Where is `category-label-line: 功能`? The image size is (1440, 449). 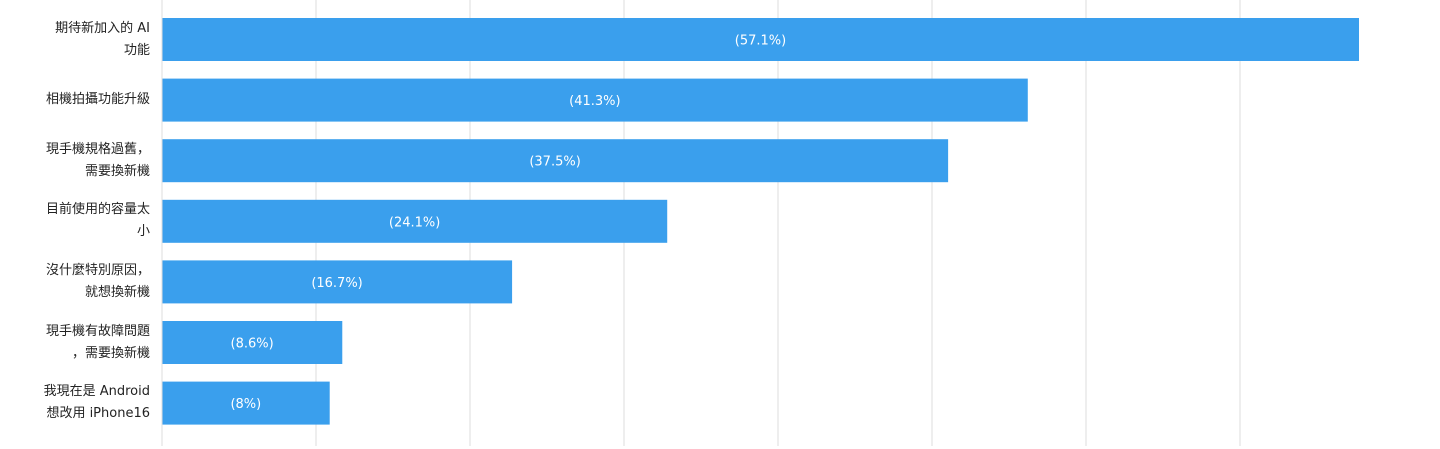 category-label-line: 功能 is located at coordinates (136, 50).